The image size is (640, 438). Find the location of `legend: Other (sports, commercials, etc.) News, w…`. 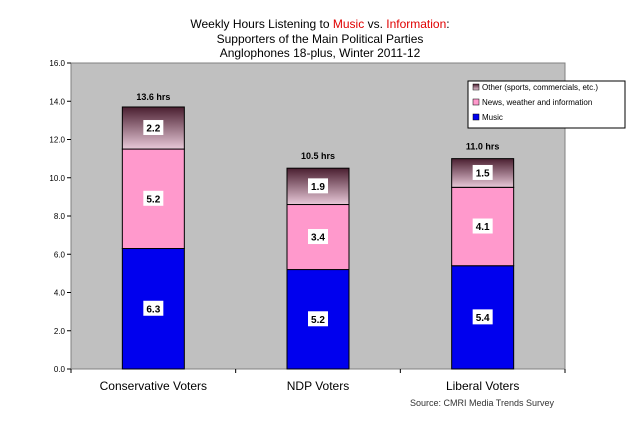

legend: Other (sports, commercials, etc.) News, w… is located at coordinates (546, 104).